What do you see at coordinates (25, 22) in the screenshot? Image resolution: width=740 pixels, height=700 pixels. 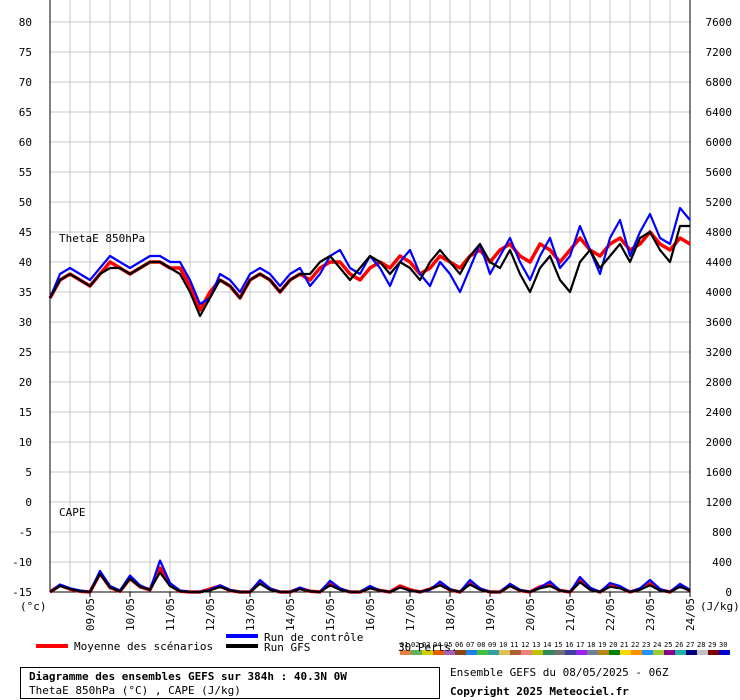 I see `left-tick-label: 80` at bounding box center [25, 22].